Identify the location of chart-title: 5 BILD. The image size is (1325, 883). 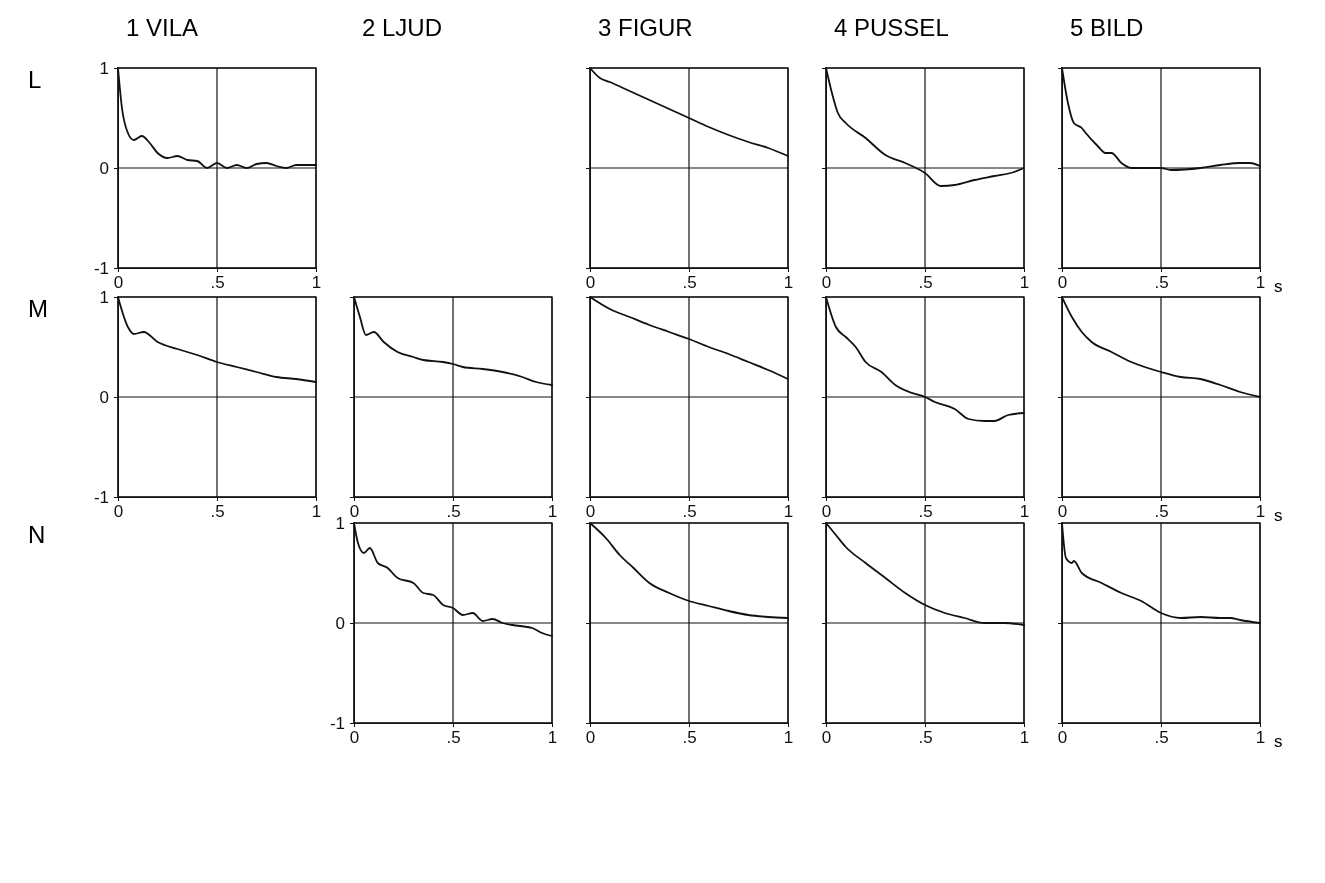
(1107, 27).